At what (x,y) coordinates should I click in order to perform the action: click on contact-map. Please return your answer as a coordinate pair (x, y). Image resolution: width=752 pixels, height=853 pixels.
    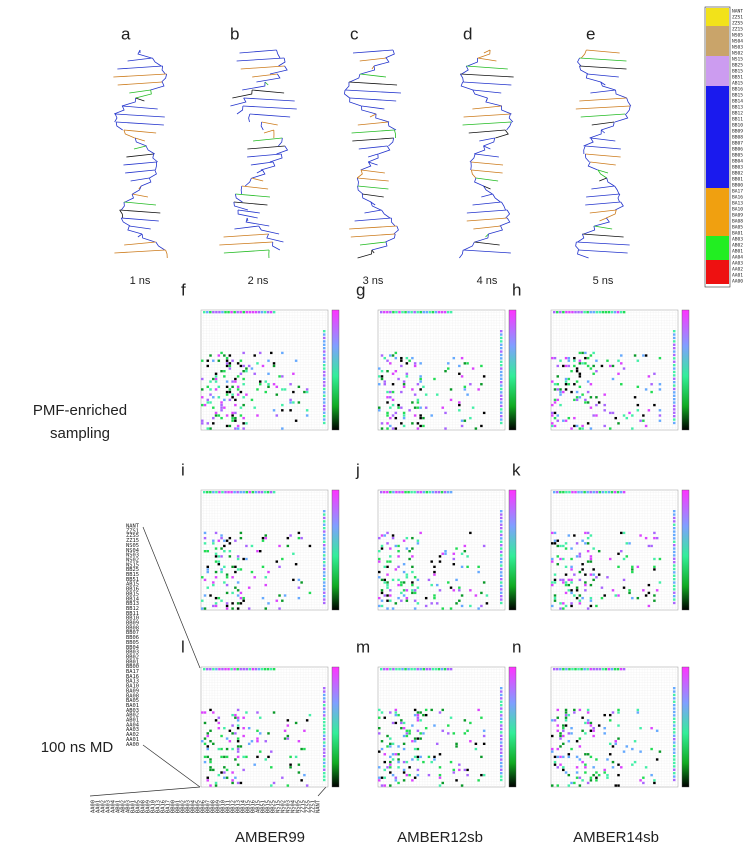
    Looking at the image, I should click on (614, 727).